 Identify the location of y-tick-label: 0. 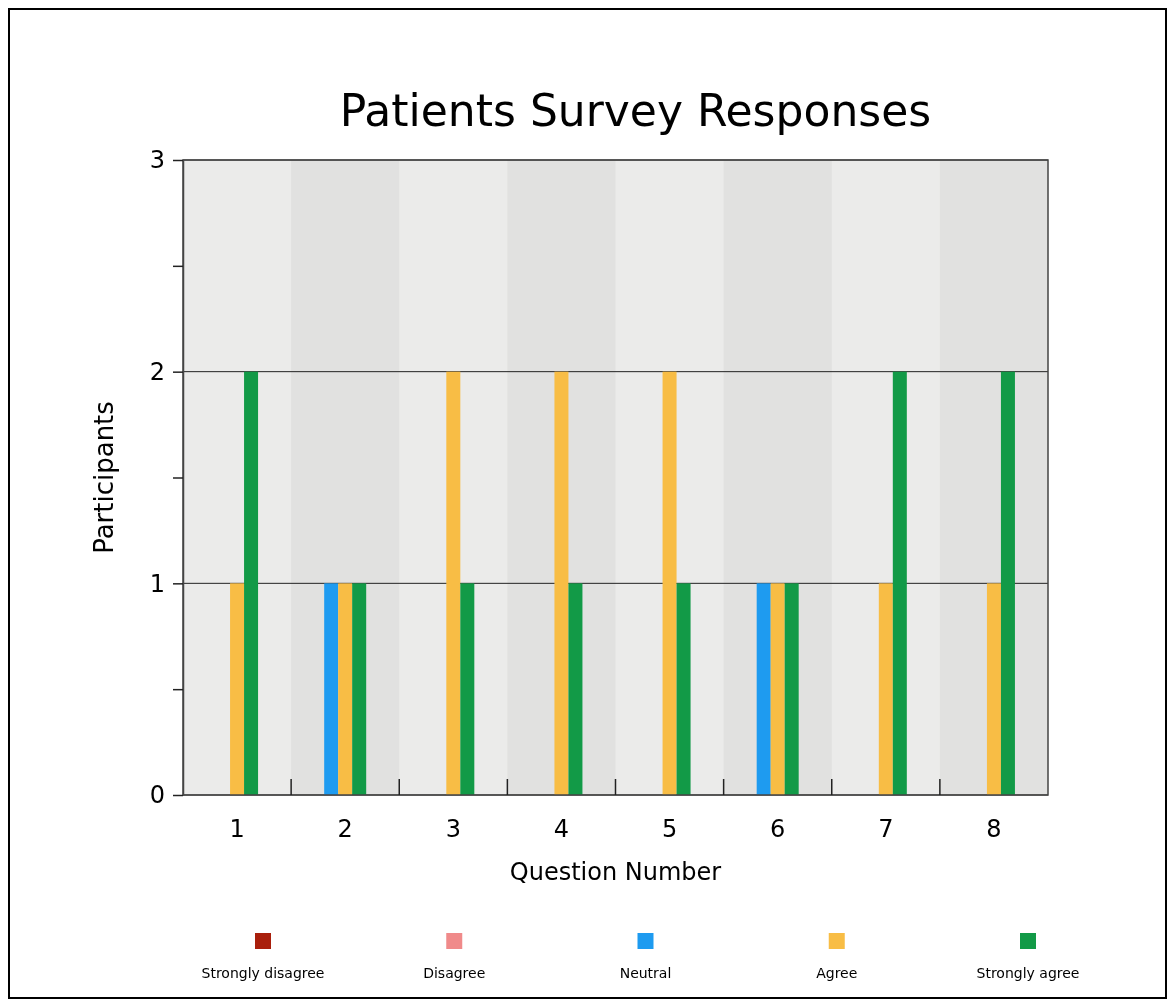
(157, 795).